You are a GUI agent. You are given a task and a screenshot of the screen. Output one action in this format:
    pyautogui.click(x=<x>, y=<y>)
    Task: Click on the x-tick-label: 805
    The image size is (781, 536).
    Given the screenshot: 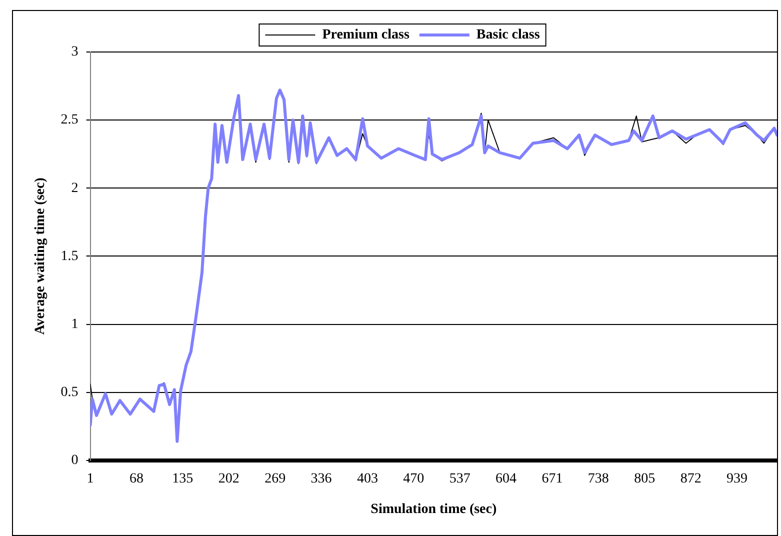 What is the action you would take?
    pyautogui.click(x=645, y=478)
    